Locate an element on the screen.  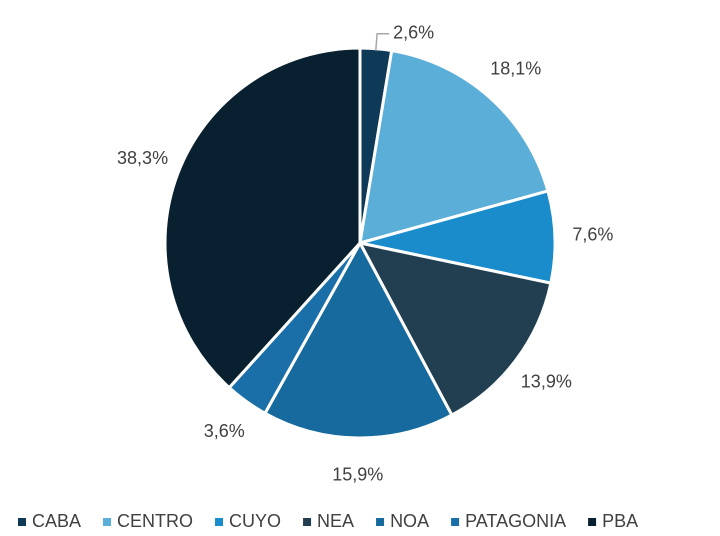
data-label: 3,6% is located at coordinates (224, 431).